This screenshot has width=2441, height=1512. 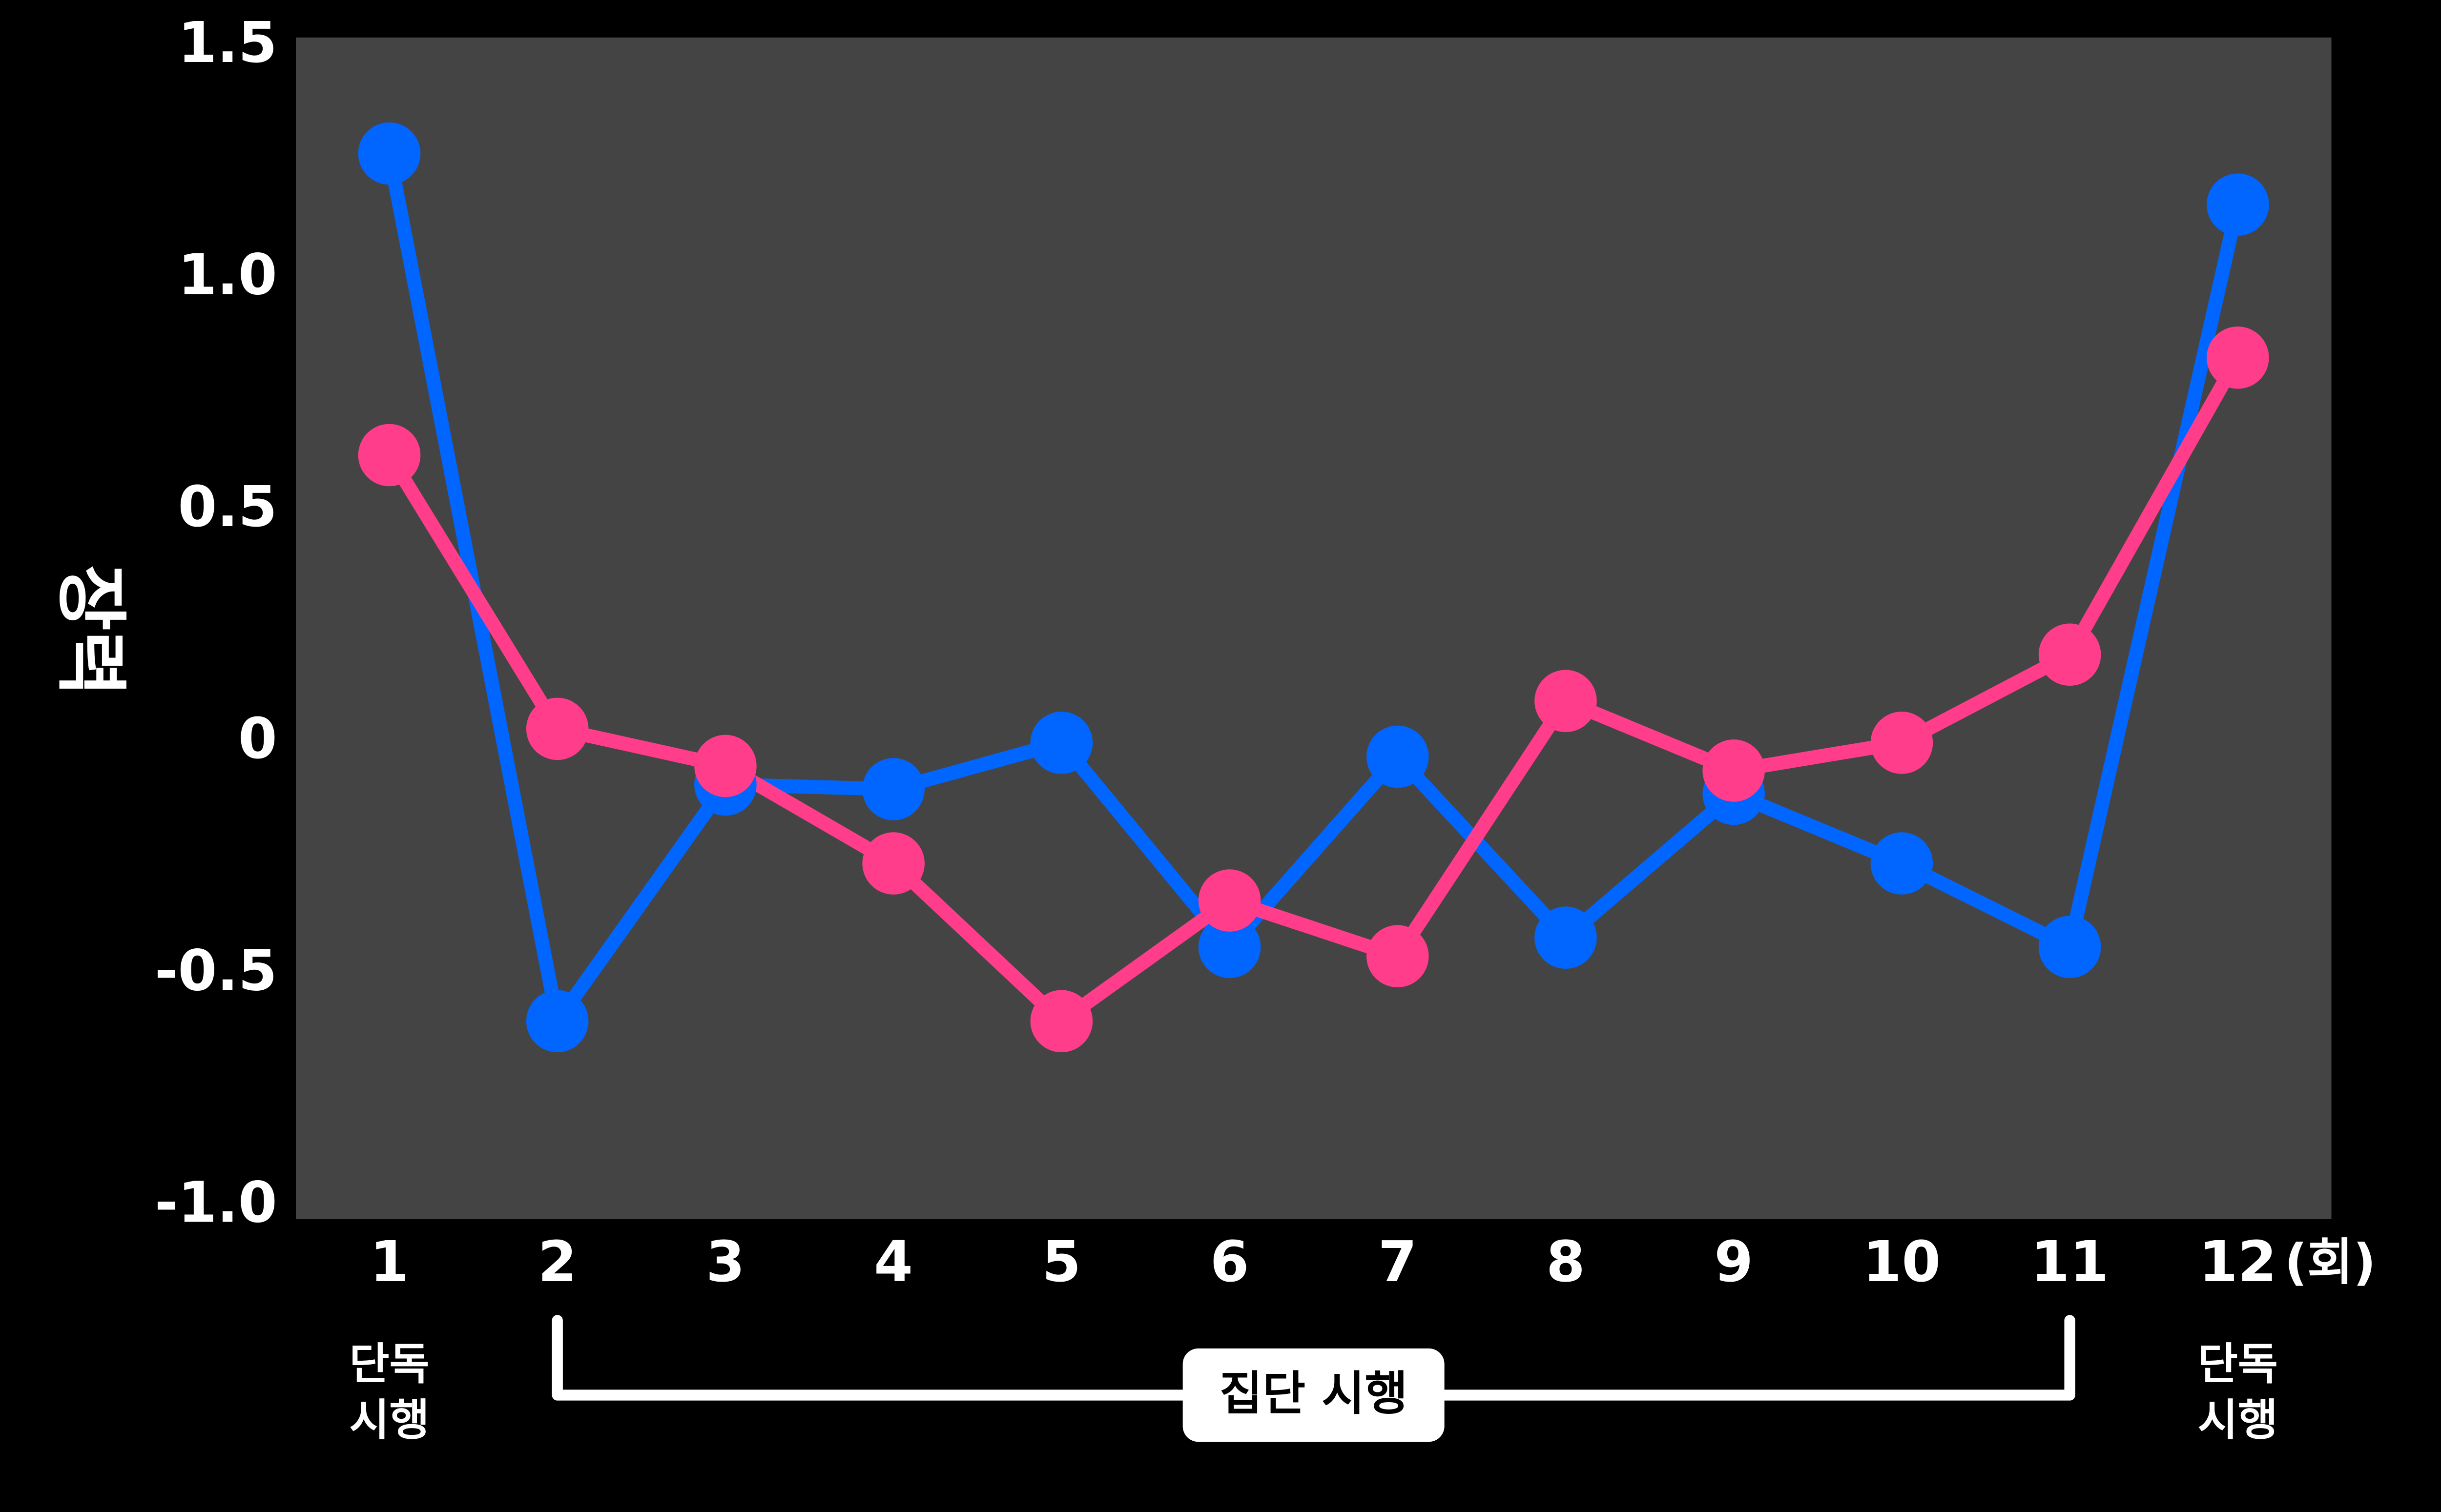 What do you see at coordinates (2070, 1262) in the screenshot?
I see `x-tick-label: 11` at bounding box center [2070, 1262].